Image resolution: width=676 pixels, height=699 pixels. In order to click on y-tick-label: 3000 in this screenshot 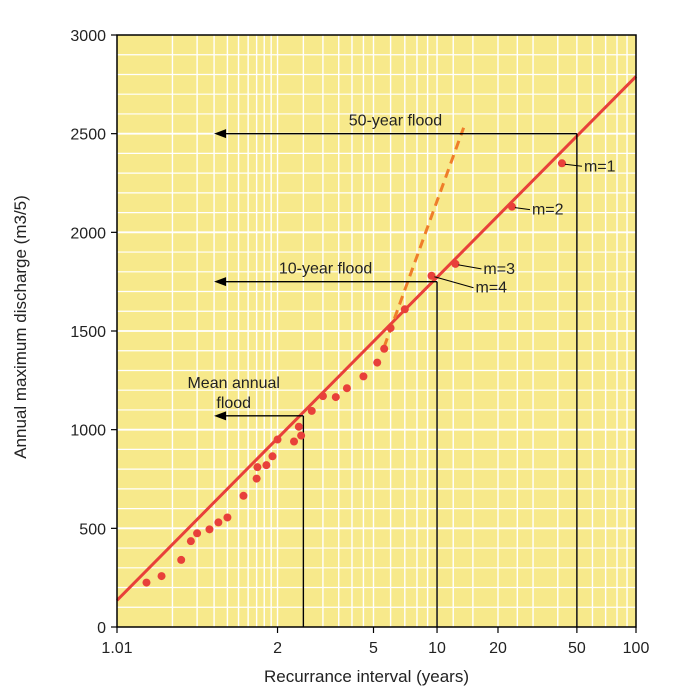, I will do `click(88, 36)`.